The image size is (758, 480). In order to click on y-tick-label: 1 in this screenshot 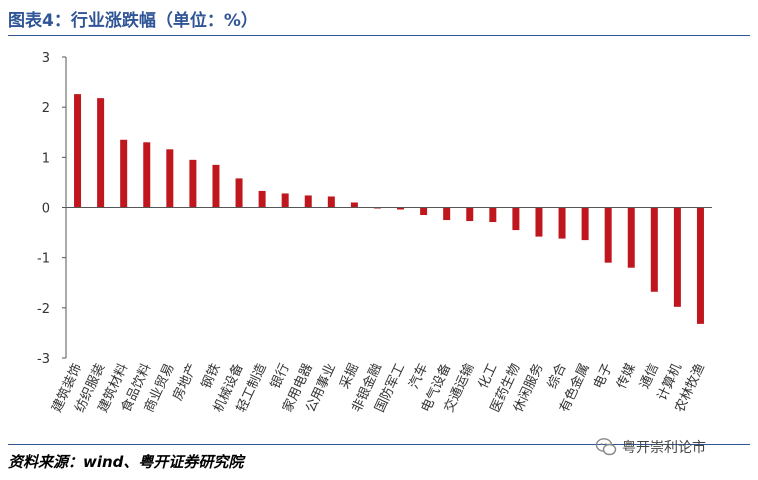, I will do `click(46, 158)`.